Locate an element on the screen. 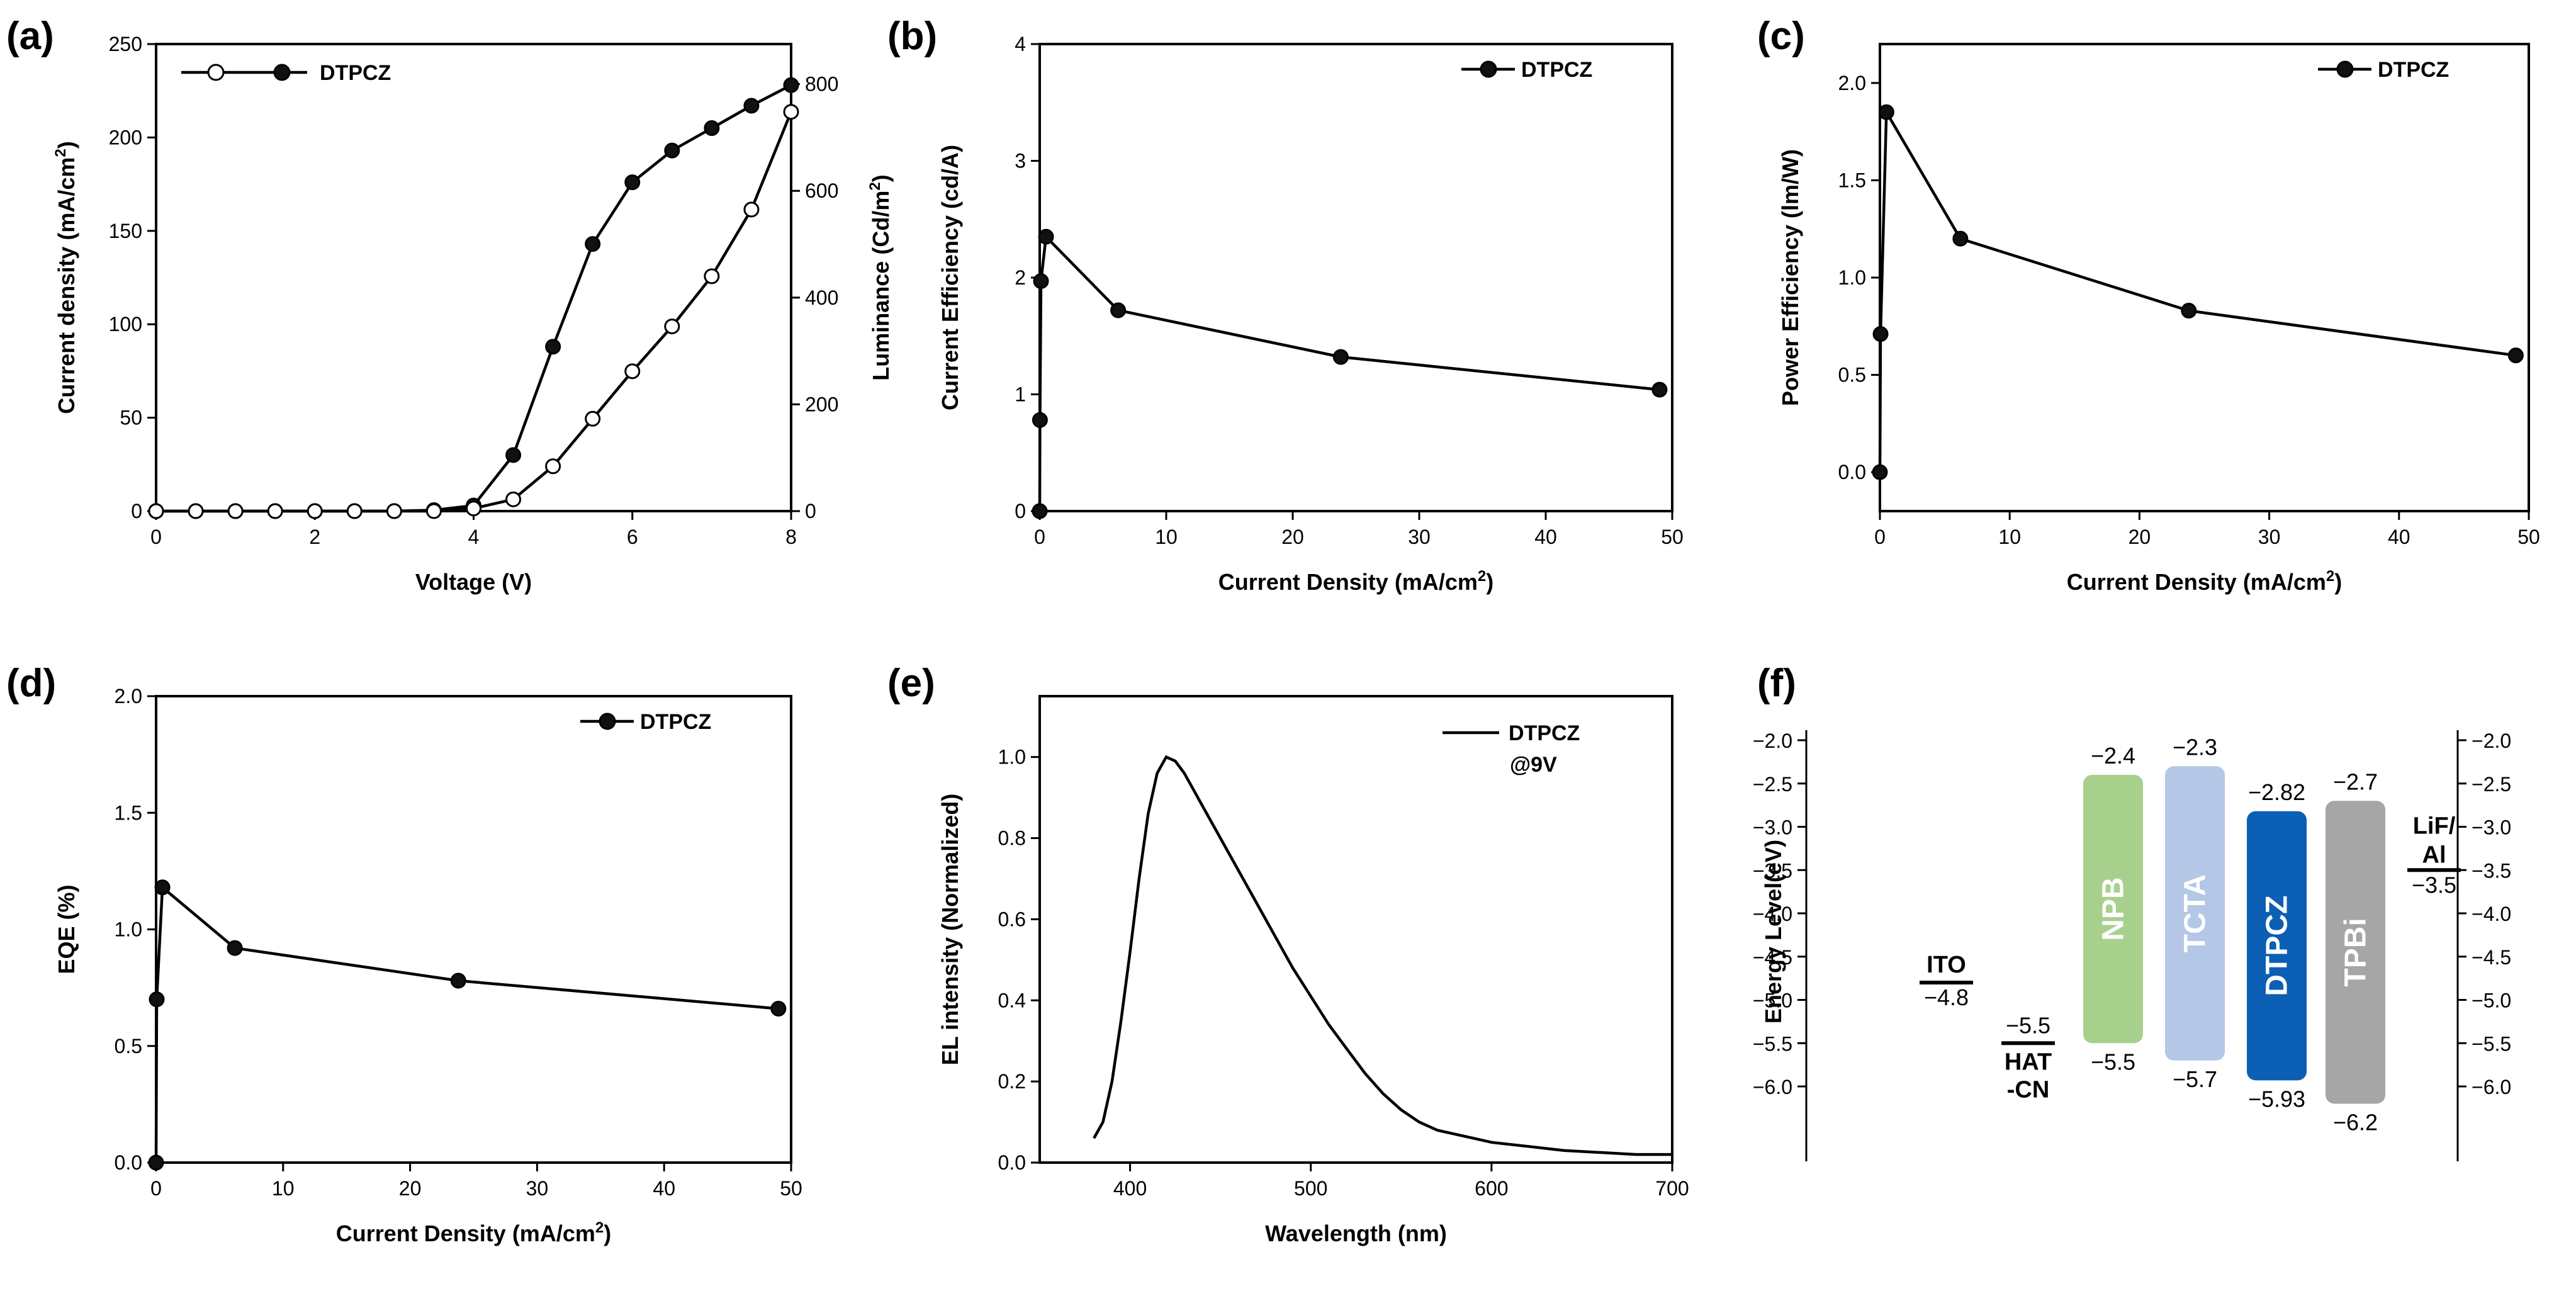 The height and width of the screenshot is (1291, 2576). level-label: −3.5 is located at coordinates (2434, 885).